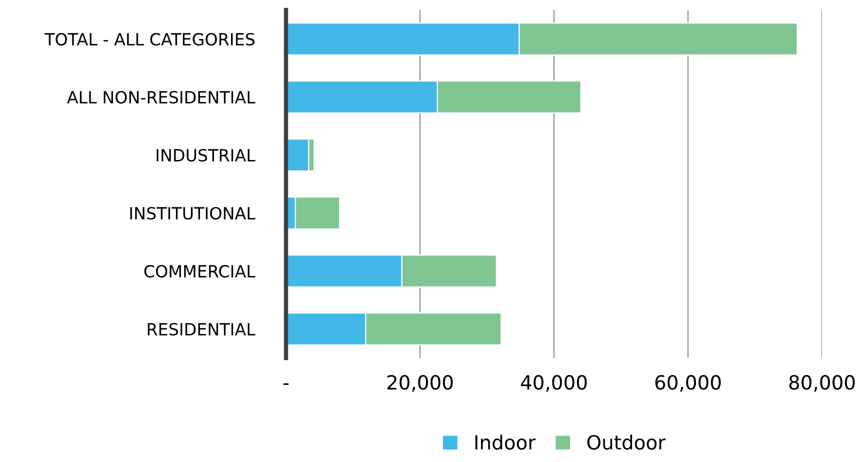 The image size is (862, 462). Describe the element at coordinates (193, 213) in the screenshot. I see `y-tick-label: INSTITUTIONAL` at that location.